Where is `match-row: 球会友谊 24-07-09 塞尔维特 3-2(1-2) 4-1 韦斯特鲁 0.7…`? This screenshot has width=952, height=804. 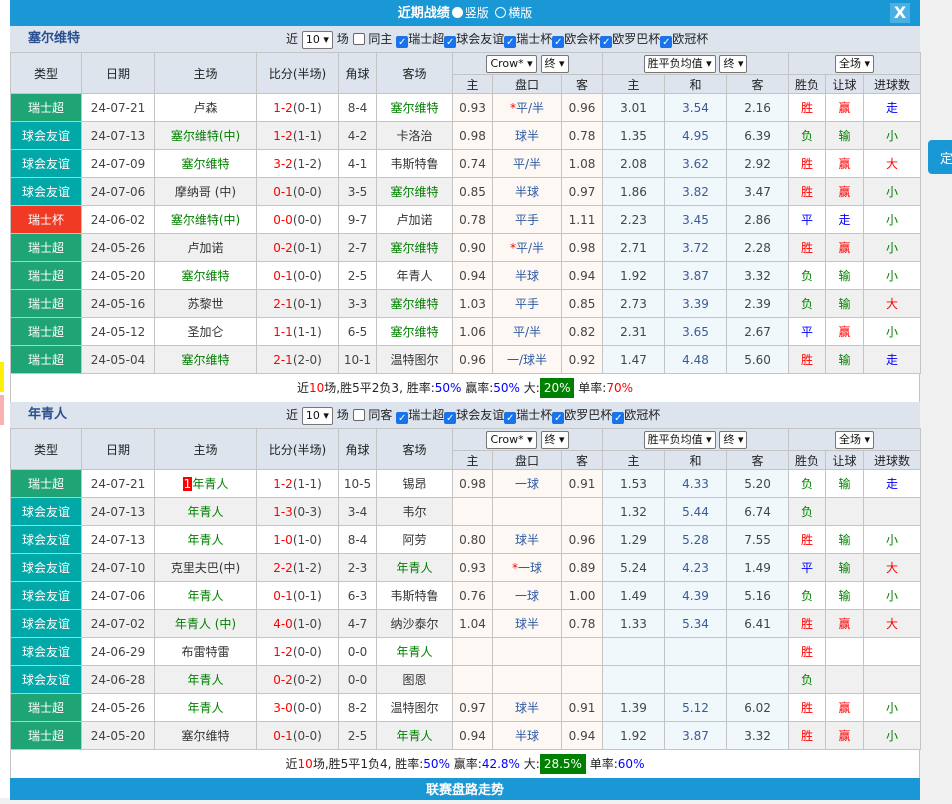 match-row: 球会友谊 24-07-09 塞尔维特 3-2(1-2) 4-1 韦斯特鲁 0.7… is located at coordinates (466, 163).